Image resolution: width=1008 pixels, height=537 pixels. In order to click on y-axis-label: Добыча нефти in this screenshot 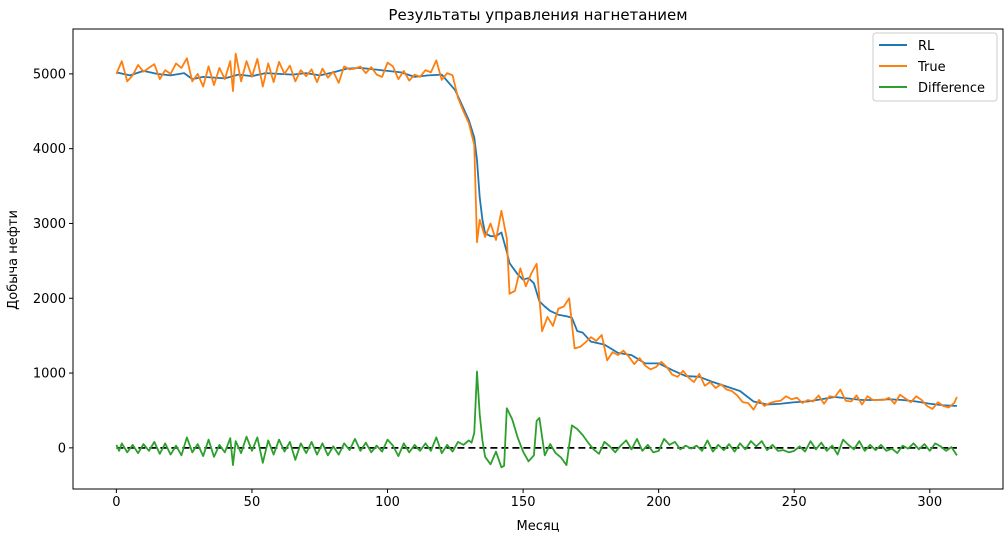, I will do `click(13, 260)`.